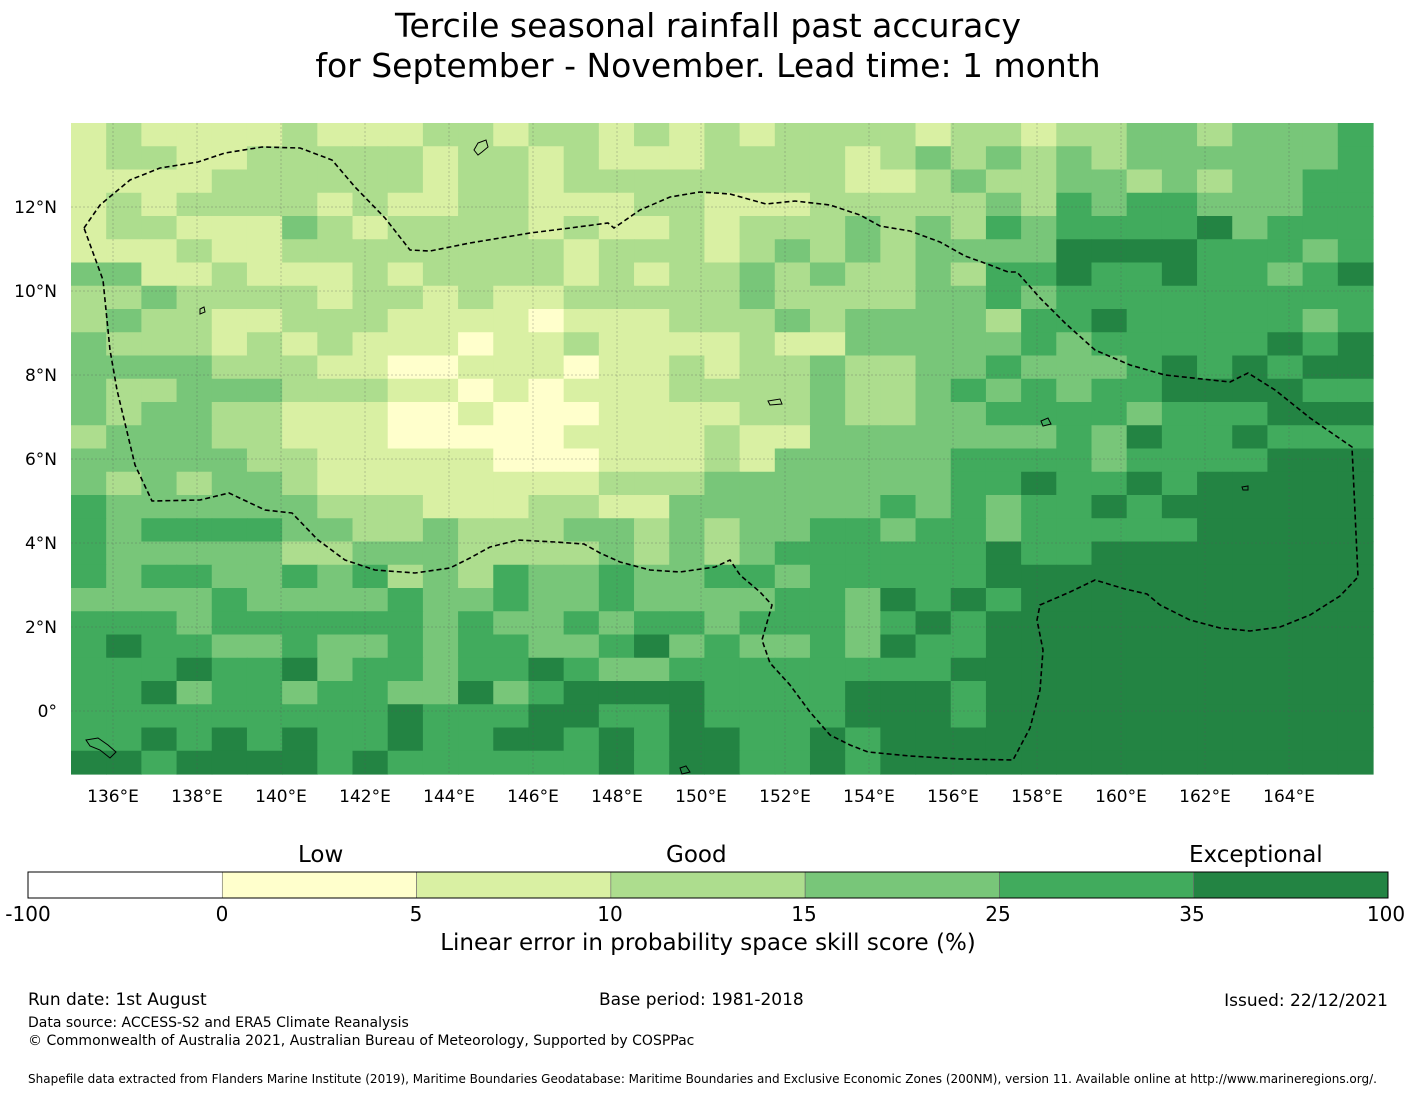  Describe the element at coordinates (125, 885) in the screenshot. I see `colorbar-segment` at that location.